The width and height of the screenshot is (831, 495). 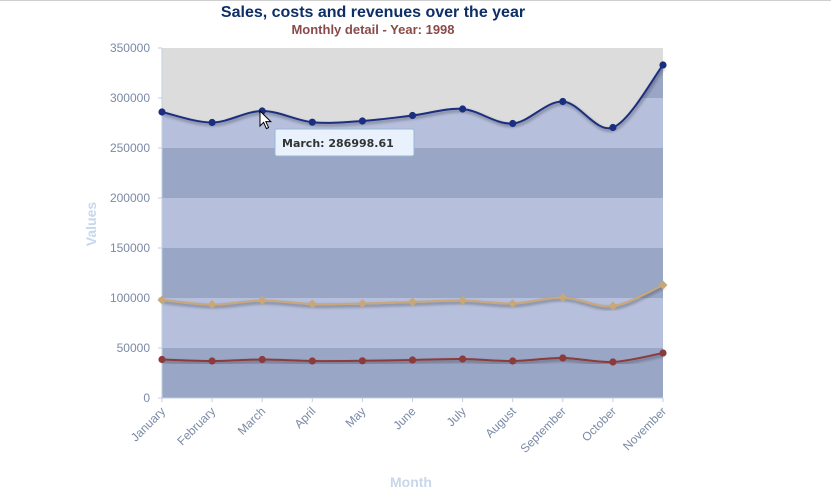 I want to click on x-tick-label: August, so click(x=501, y=422).